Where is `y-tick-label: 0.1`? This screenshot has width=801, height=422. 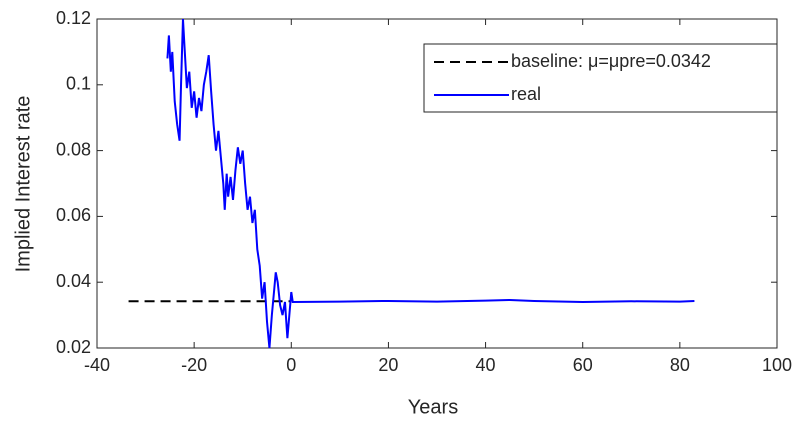 y-tick-label: 0.1 is located at coordinates (78, 84).